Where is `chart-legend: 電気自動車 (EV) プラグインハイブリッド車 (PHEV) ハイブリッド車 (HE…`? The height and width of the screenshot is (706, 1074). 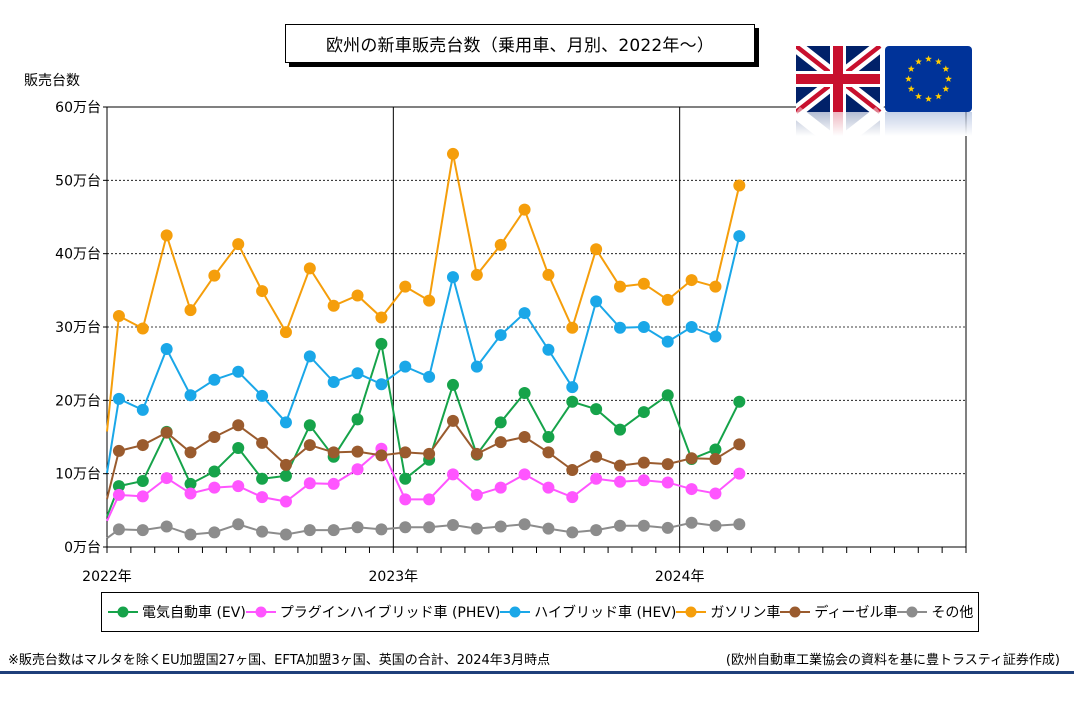
chart-legend: 電気自動車 (EV) プラグインハイブリッド車 (PHEV) ハイブリッド車 (HE… is located at coordinates (540, 612).